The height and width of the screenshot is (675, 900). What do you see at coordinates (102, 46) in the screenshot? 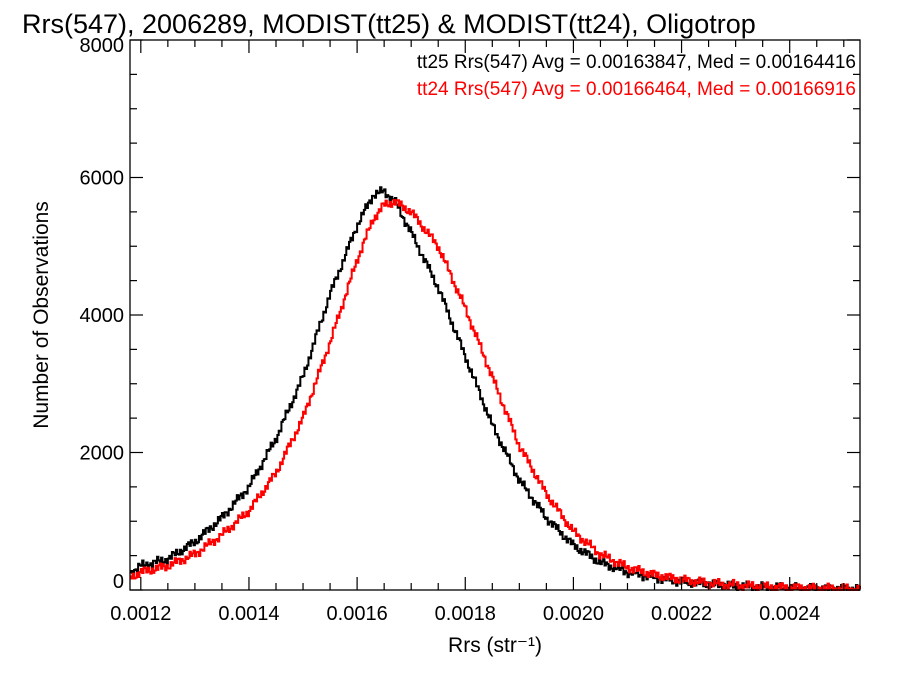
I see `y-tick-label: 8000` at bounding box center [102, 46].